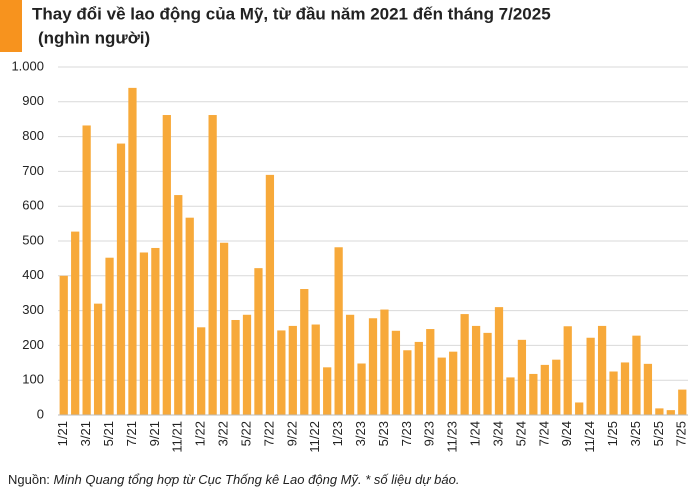 The width and height of the screenshot is (700, 497). Describe the element at coordinates (429, 433) in the screenshot. I see `x-tick-label: 9/23` at that location.